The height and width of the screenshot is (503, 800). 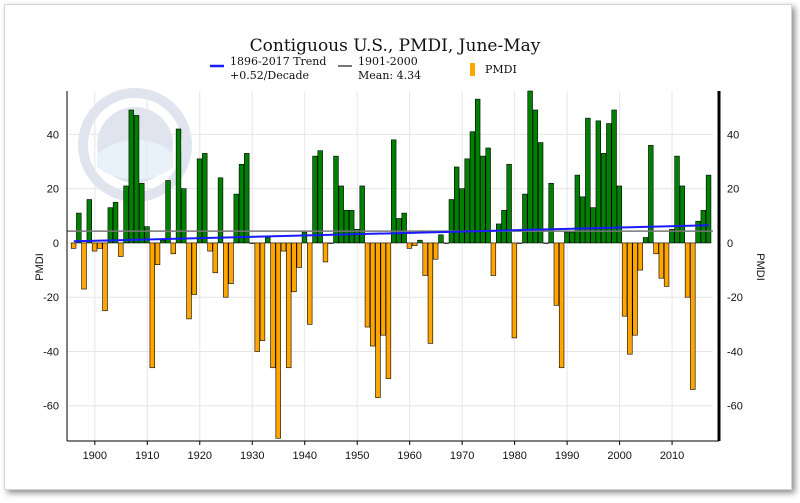 What do you see at coordinates (414, 244) in the screenshot?
I see `pmdi-bar-1961` at bounding box center [414, 244].